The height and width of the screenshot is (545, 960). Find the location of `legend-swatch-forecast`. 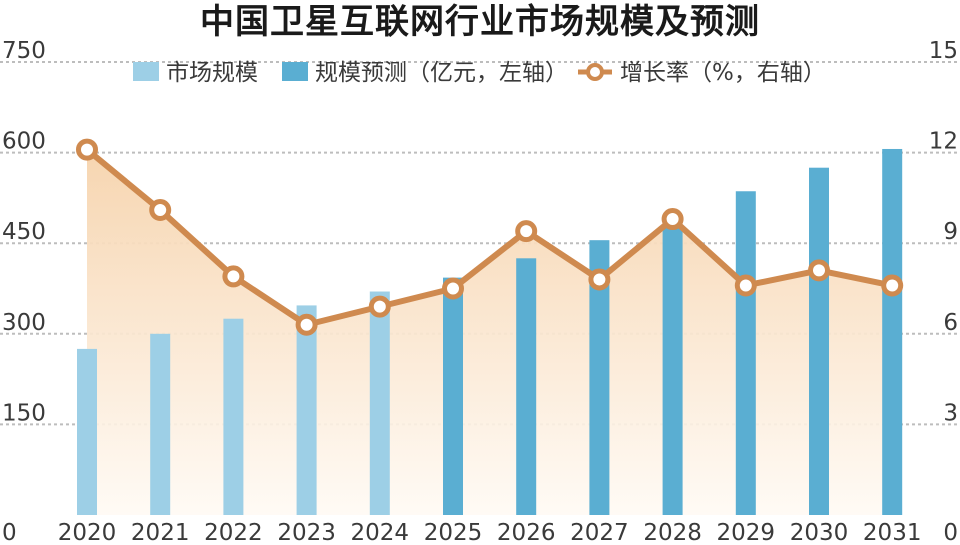

legend-swatch-forecast is located at coordinates (295, 71).